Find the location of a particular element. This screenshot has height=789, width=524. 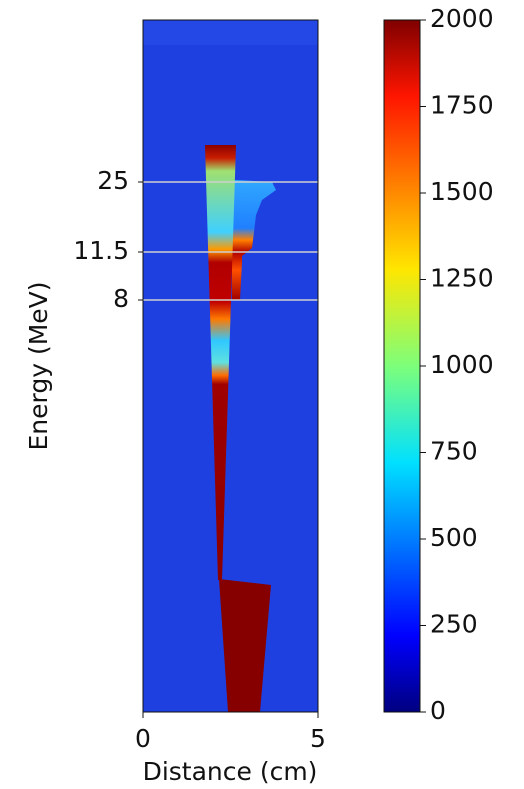

colorbar-frame is located at coordinates (402, 366).